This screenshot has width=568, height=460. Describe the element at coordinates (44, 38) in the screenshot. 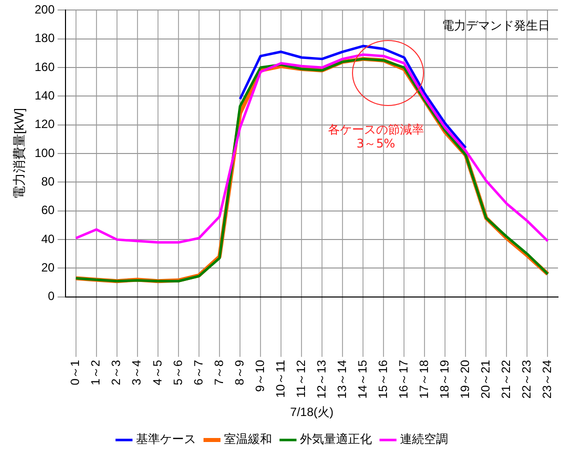

I see `y-tick-label: 180` at that location.